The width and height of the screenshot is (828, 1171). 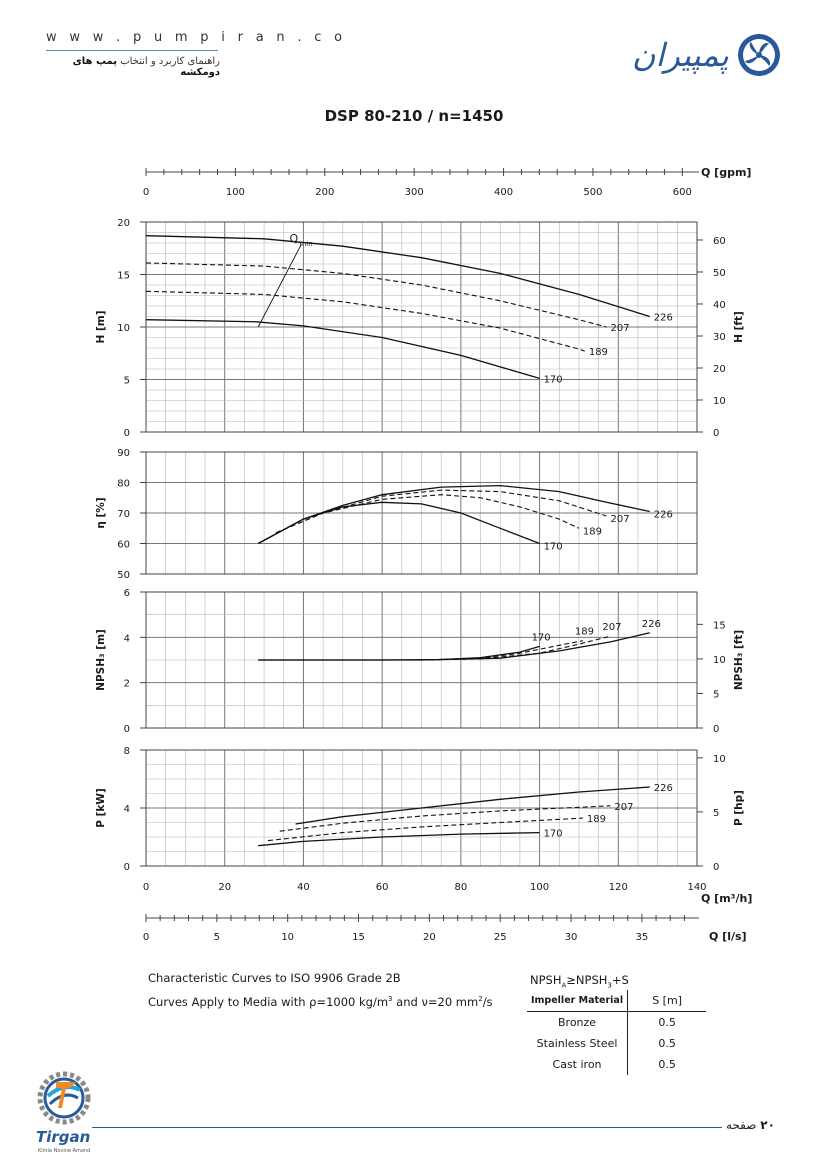 What do you see at coordinates (429, 937) in the screenshot?
I see `ls-tick-label: 20` at bounding box center [429, 937].